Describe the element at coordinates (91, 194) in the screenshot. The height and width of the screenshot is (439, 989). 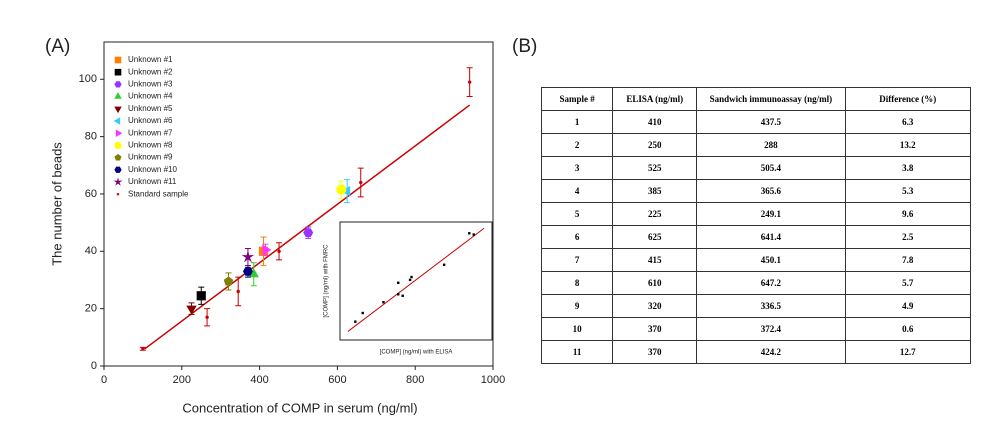
I see `y-tick-label: 60` at that location.